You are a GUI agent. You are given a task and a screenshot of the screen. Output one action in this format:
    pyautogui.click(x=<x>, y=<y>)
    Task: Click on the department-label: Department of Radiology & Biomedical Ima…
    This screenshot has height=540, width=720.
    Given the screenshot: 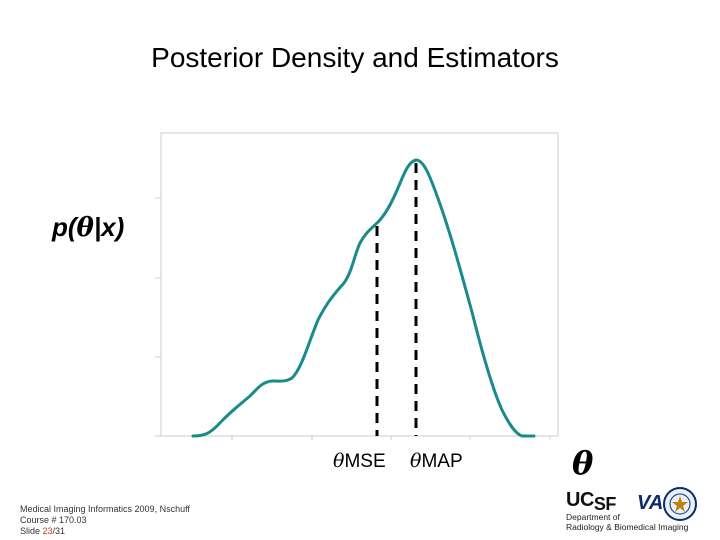 What is the action you would take?
    pyautogui.click(x=627, y=522)
    